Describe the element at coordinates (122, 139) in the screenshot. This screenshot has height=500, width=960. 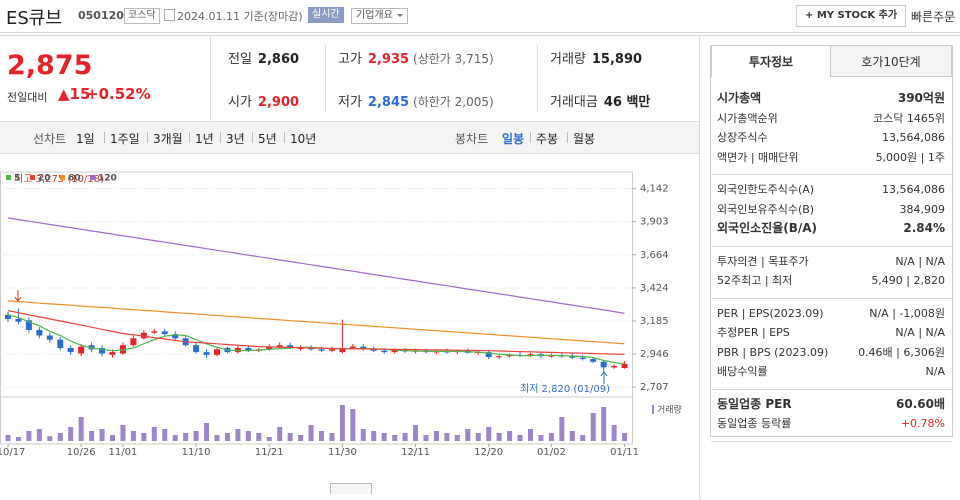
I see `period-tab: 1주일` at that location.